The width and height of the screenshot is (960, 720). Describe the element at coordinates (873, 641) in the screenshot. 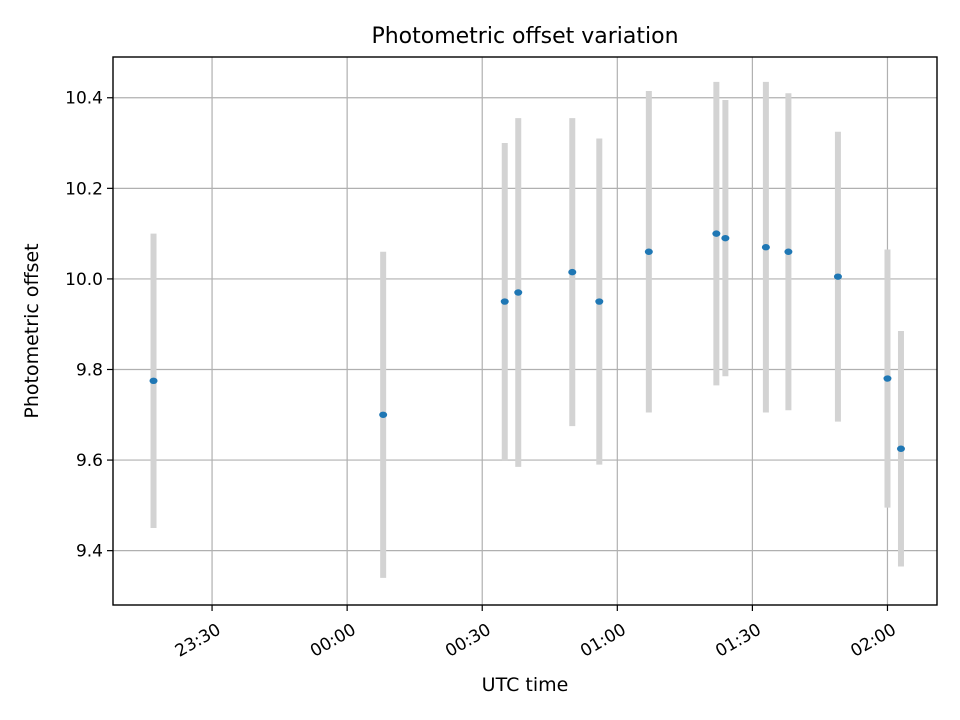

I see `x-tick-label: 02:00` at that location.